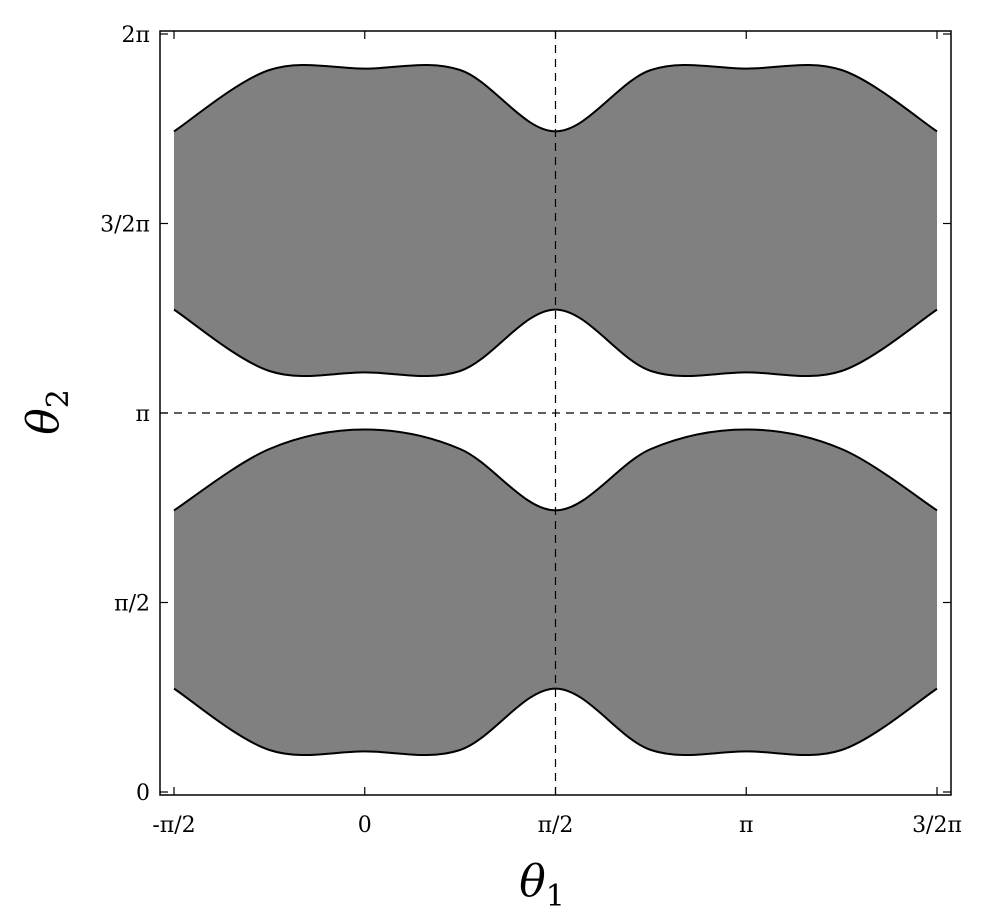 The height and width of the screenshot is (920, 988). What do you see at coordinates (746, 825) in the screenshot?
I see `x-tick-label: π` at bounding box center [746, 825].